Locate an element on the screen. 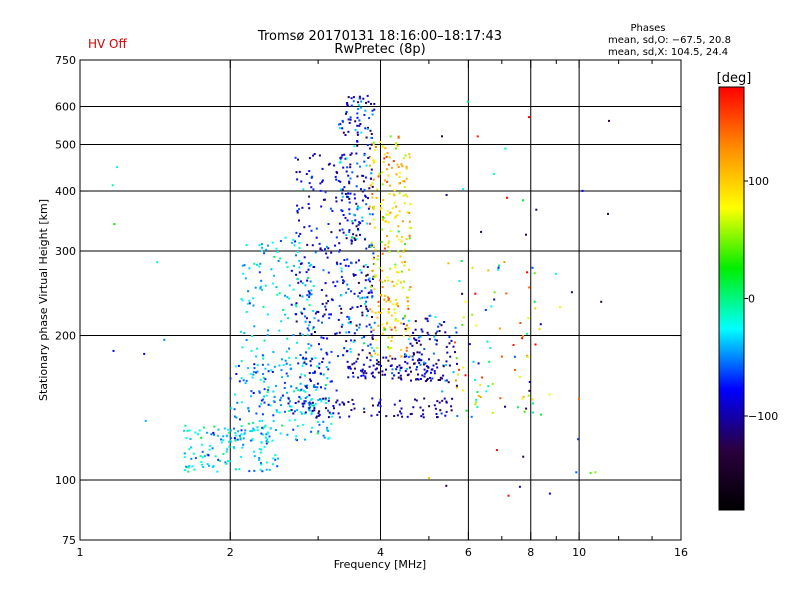  stats-heading: Phases is located at coordinates (647, 28).